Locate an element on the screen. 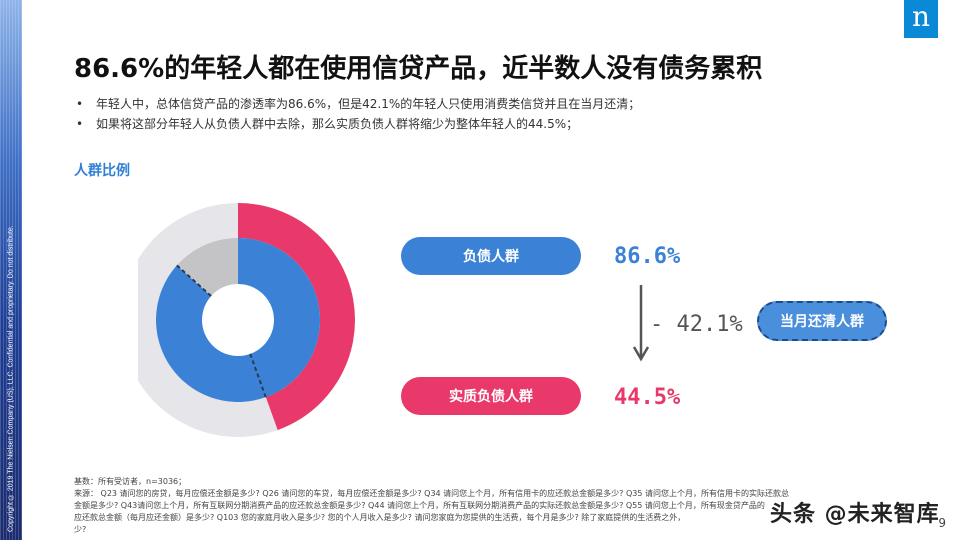 The image size is (960, 540). footnote-line: 基数：所有受访者，n=3036； is located at coordinates (130, 481).